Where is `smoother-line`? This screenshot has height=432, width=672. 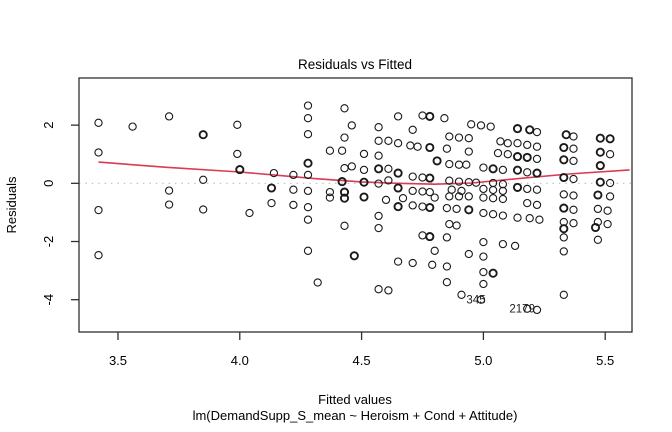
smoother-line is located at coordinates (364, 173).